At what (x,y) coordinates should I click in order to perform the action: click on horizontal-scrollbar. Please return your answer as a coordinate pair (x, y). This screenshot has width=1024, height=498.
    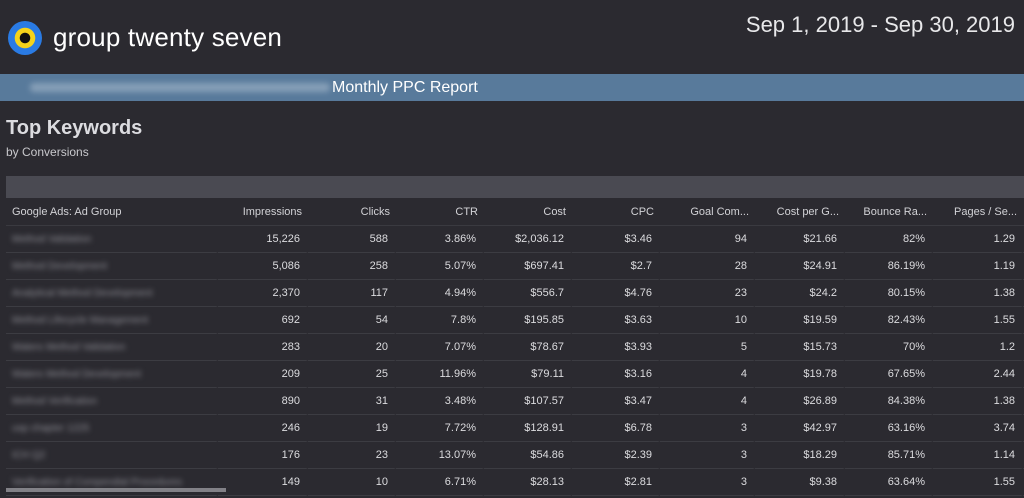
    Looking at the image, I should click on (116, 490).